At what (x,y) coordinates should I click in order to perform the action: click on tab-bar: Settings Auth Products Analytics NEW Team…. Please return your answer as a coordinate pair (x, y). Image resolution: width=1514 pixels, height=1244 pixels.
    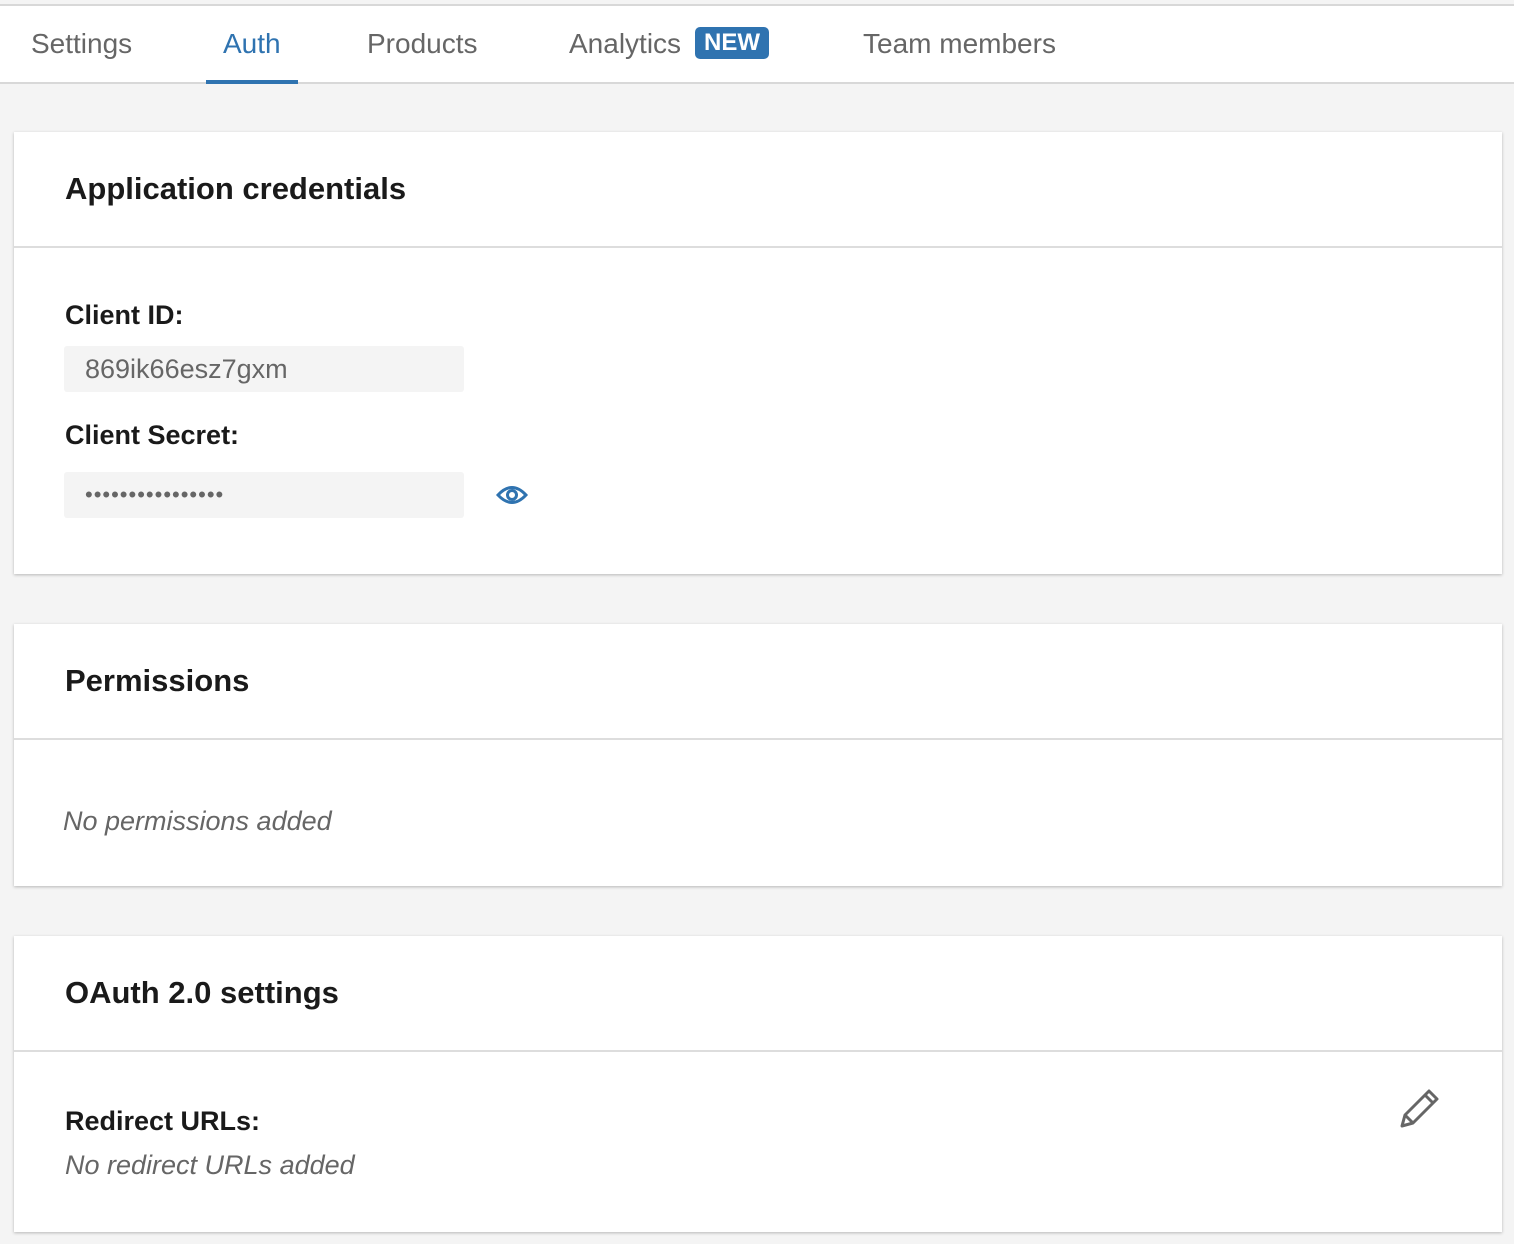
    Looking at the image, I should click on (757, 45).